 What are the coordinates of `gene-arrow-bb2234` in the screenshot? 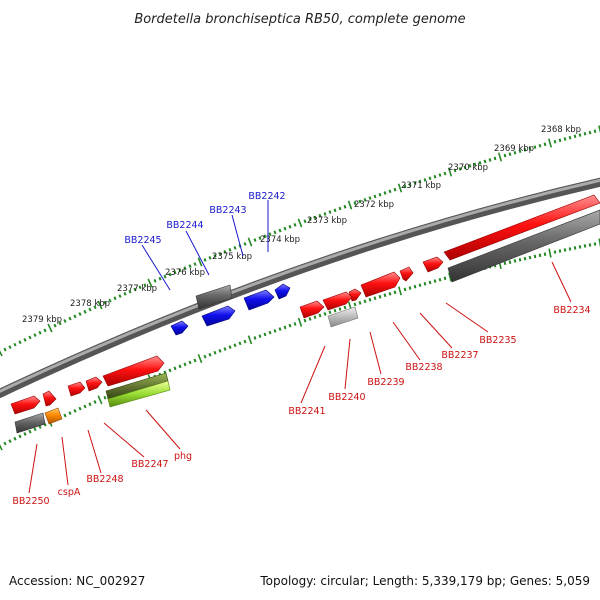 It's located at (521, 227).